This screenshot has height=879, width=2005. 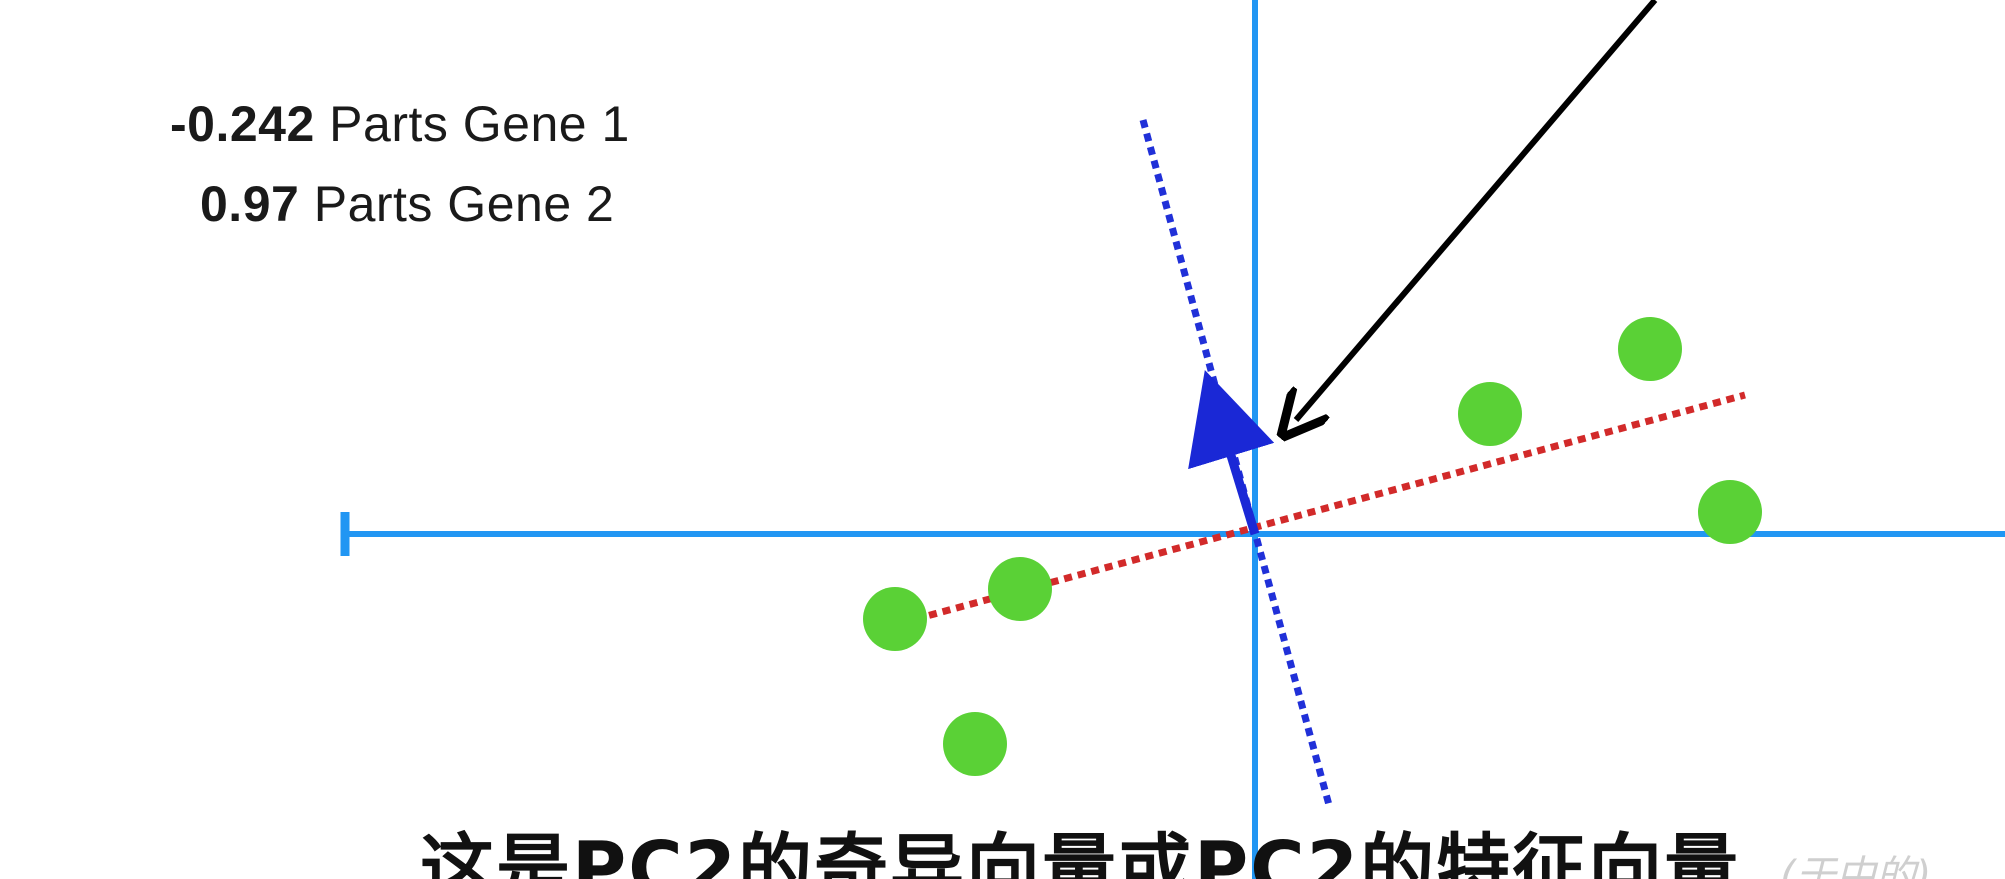 I want to click on video-subtitle: 这是PC2的奇异向量或PC2的特征向量 (于中的), so click(x=1002, y=842).